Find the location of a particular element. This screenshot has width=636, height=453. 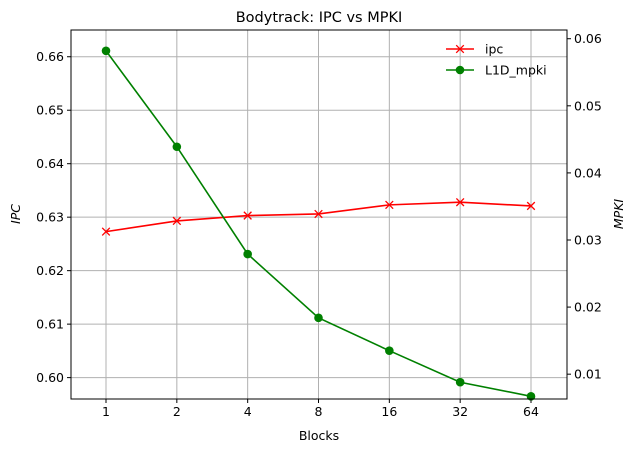

chart-title: Bodytrack: IPC vs MPKI is located at coordinates (319, 18).